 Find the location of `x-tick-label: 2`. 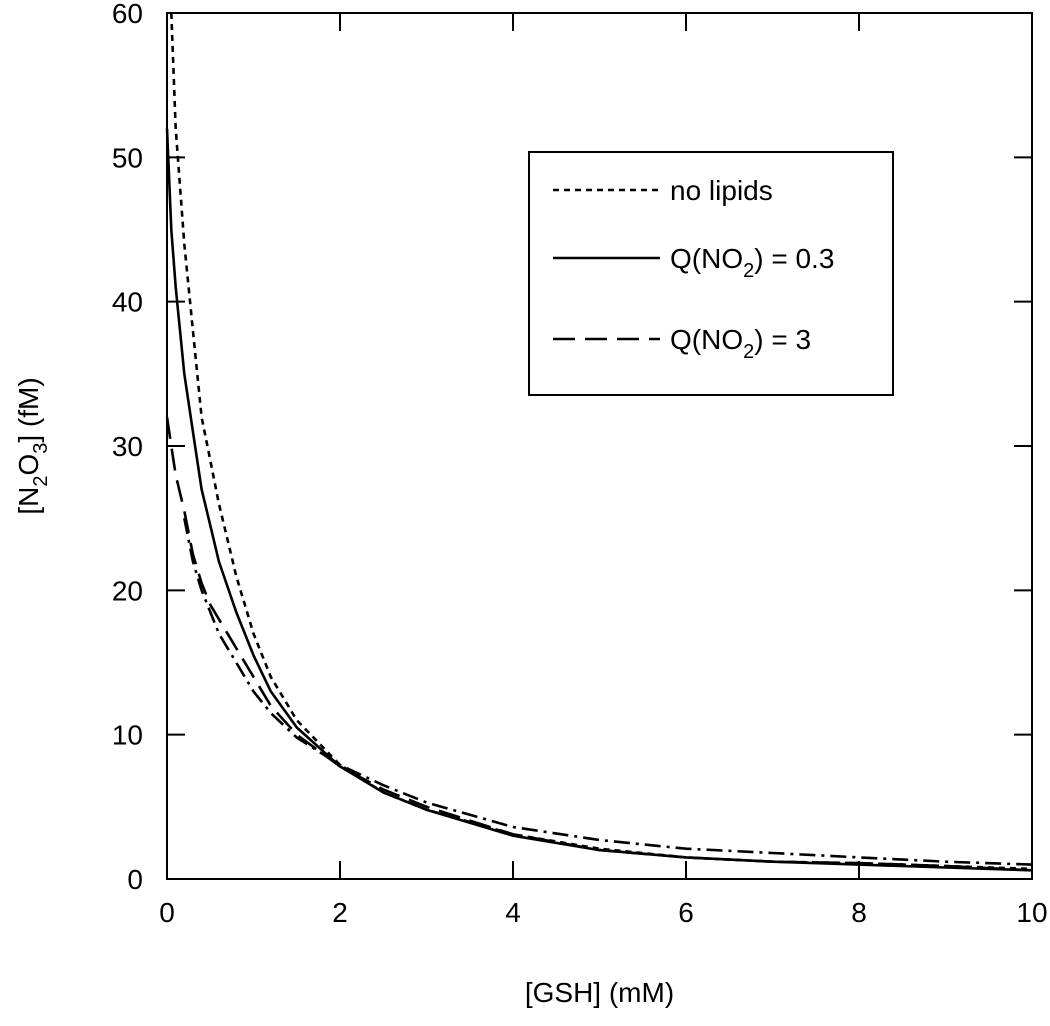

x-tick-label: 2 is located at coordinates (340, 912).